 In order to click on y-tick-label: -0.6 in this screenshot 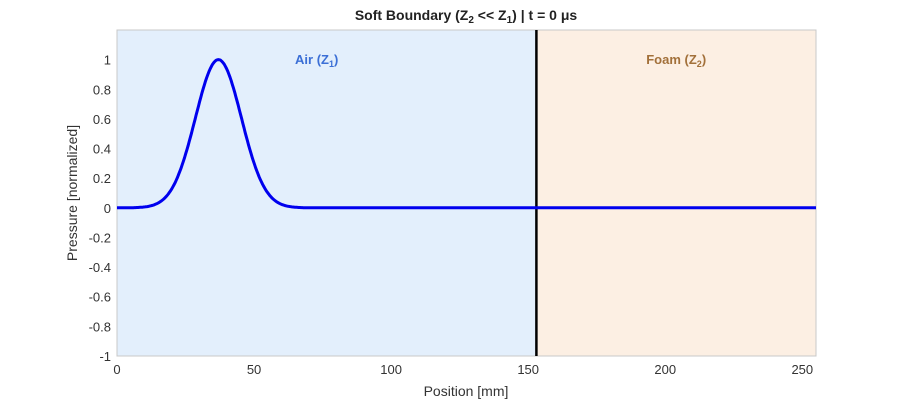, I will do `click(100, 297)`.